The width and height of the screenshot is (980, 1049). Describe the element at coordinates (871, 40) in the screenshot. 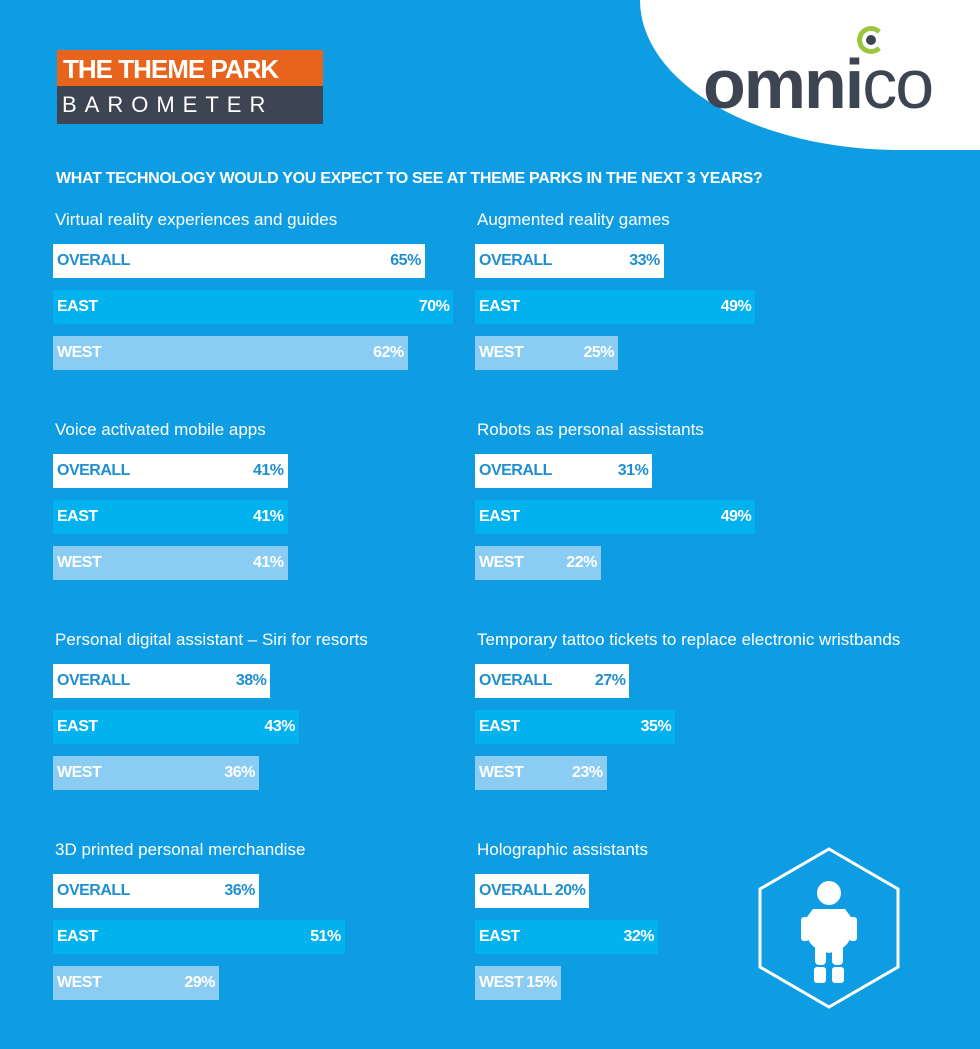

I see `omnico-dot-icon` at that location.